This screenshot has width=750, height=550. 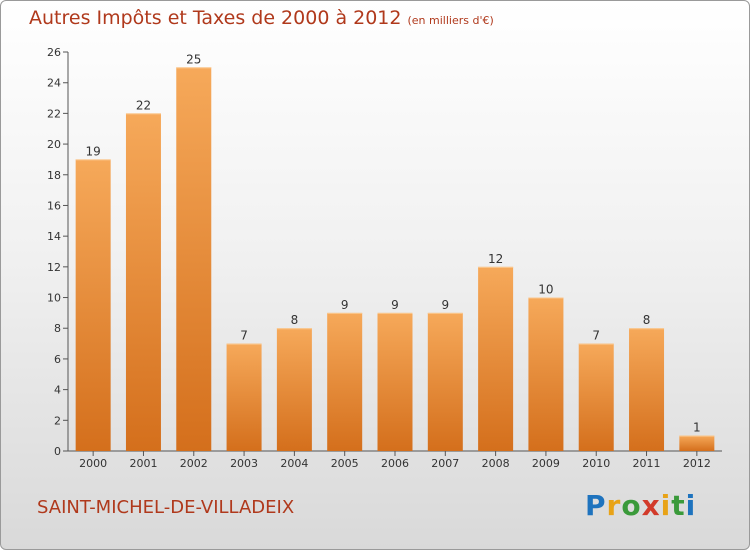 I want to click on y-tick-label: 0, so click(x=57, y=451).